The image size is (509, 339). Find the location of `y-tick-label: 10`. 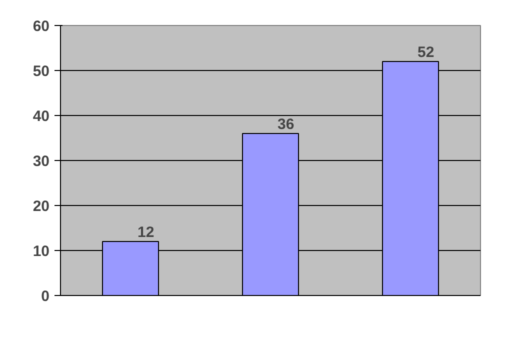

y-tick-label: 10 is located at coordinates (41, 251).